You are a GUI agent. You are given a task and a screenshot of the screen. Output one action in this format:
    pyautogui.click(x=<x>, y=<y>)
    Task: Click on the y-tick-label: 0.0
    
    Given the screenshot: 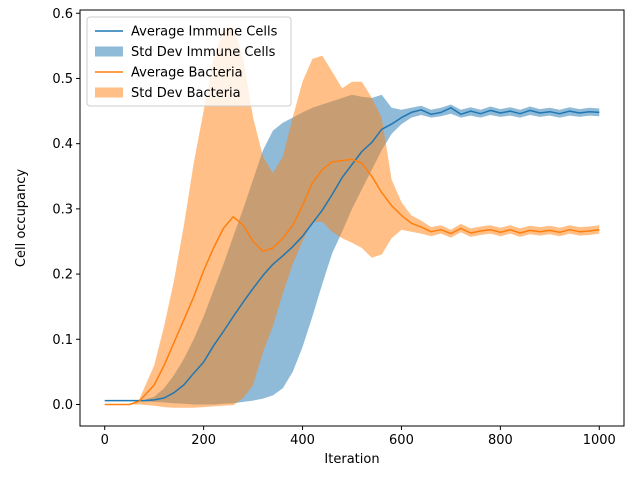 What is the action you would take?
    pyautogui.click(x=62, y=405)
    